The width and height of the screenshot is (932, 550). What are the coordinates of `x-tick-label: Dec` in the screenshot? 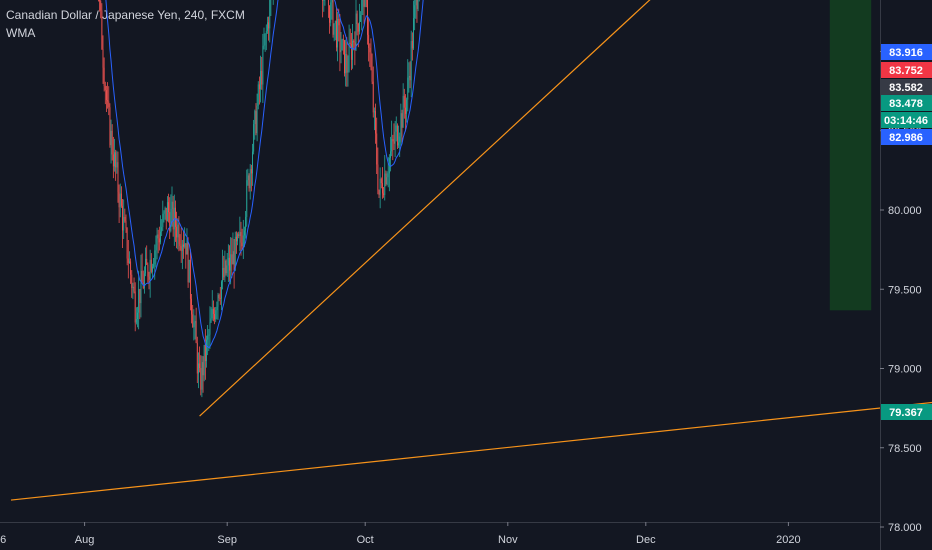 It's located at (646, 540).